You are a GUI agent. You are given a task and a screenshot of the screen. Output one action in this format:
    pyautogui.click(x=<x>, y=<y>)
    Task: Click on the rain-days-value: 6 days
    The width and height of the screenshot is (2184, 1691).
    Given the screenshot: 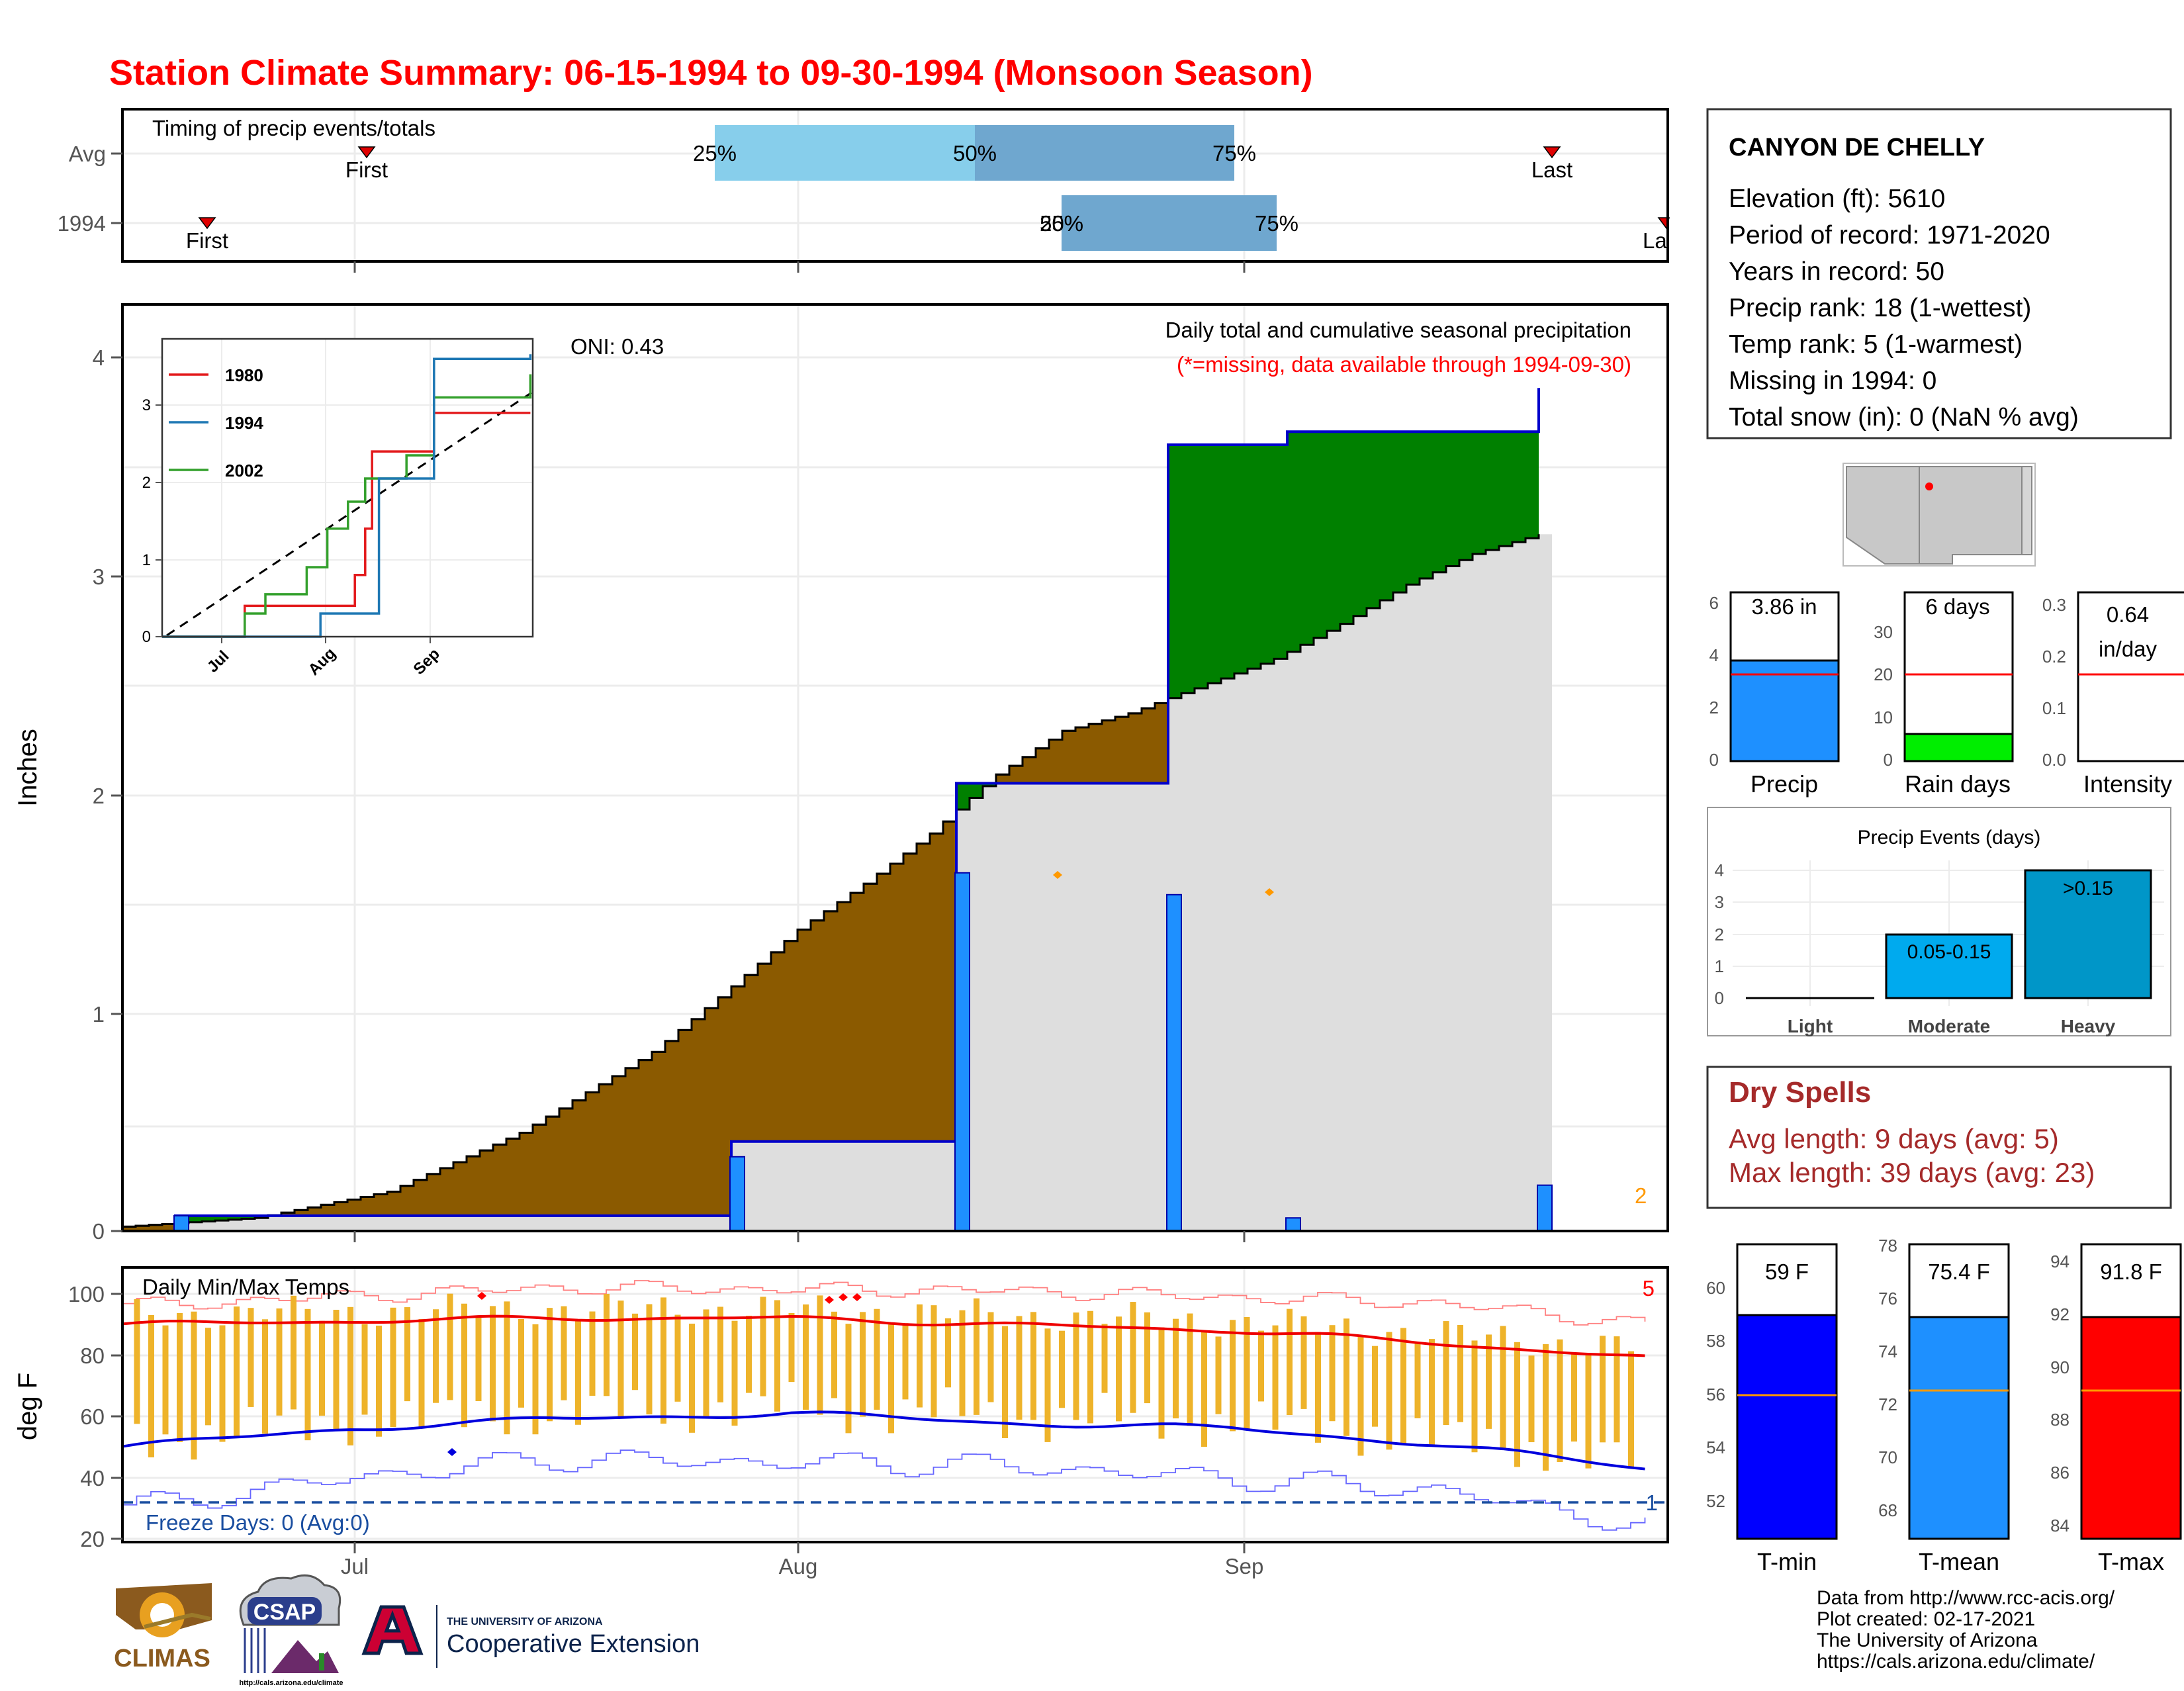 What is the action you would take?
    pyautogui.click(x=1957, y=606)
    